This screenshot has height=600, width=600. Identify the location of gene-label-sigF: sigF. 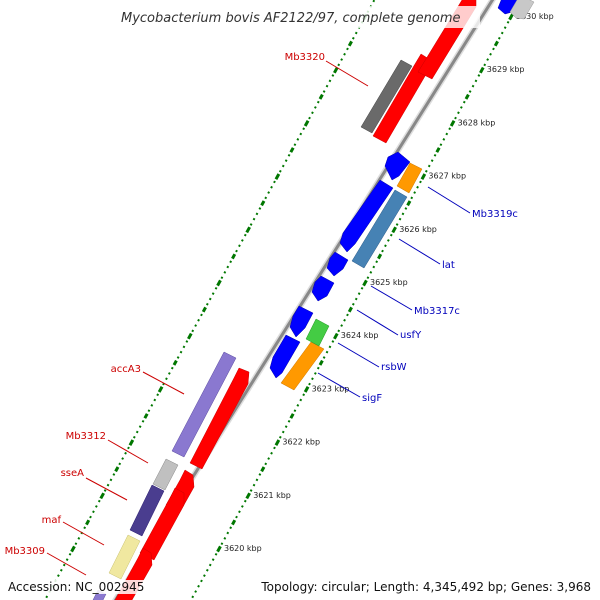
(372, 398).